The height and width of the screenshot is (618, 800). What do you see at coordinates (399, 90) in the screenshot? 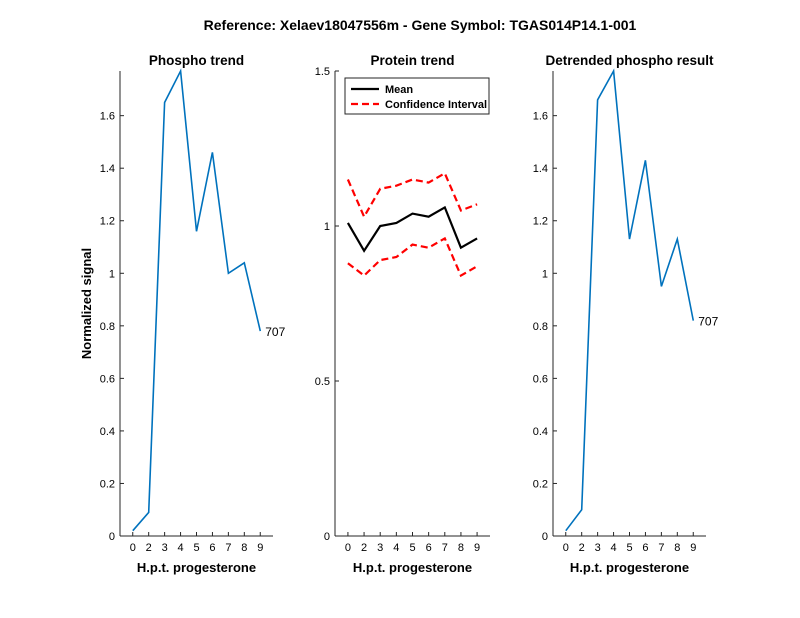
I see `legend-label: Mean` at bounding box center [399, 90].